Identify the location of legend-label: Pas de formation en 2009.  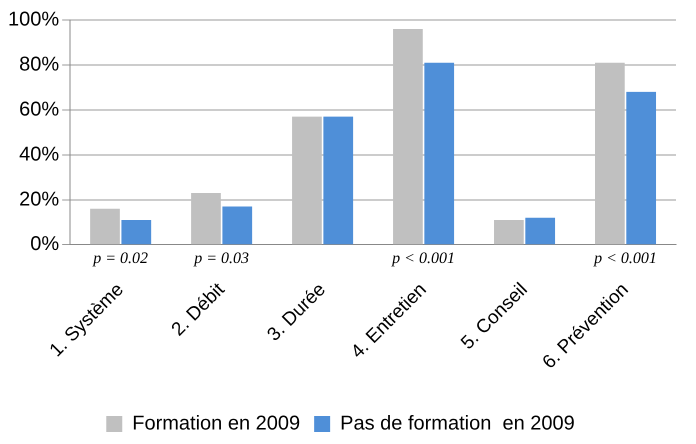
(457, 423).